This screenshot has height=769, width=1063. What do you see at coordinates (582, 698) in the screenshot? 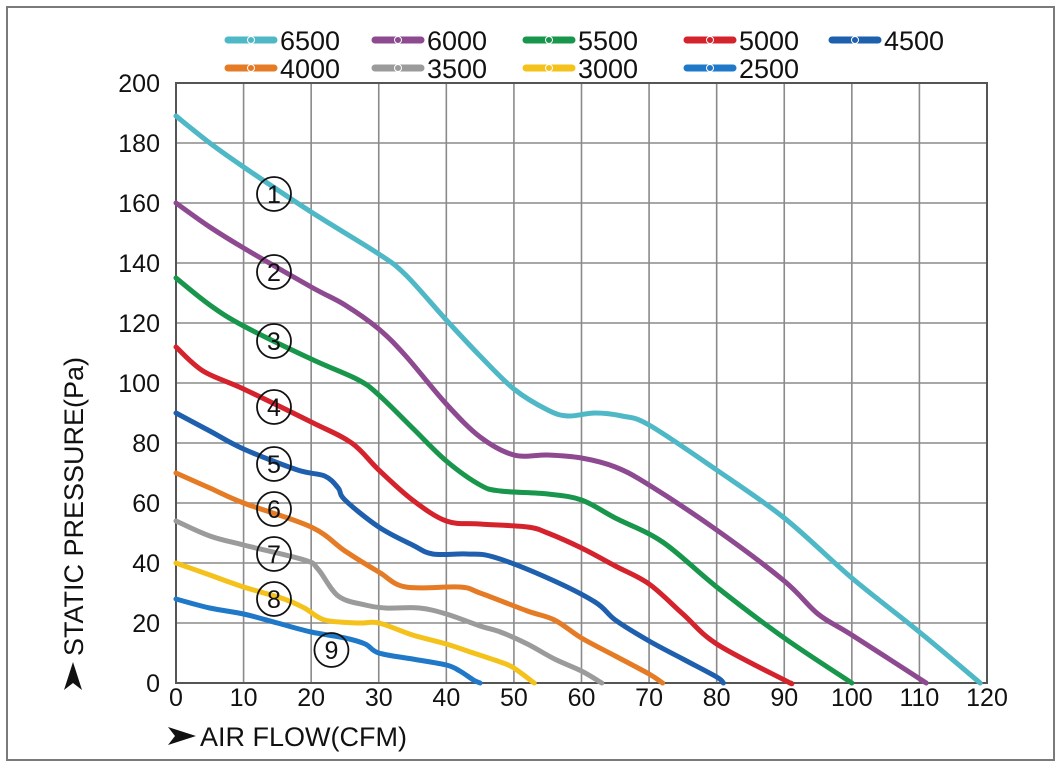
I see `x-tick-label: 60` at bounding box center [582, 698].